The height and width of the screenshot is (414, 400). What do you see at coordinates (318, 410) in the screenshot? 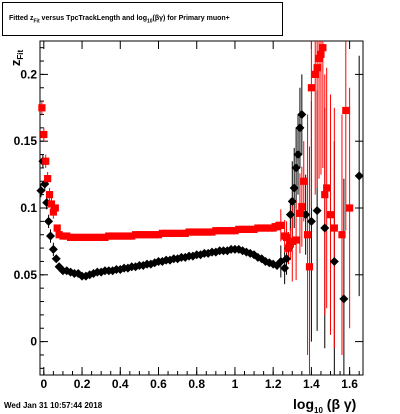
I see `x-axis-label-sub: 10` at bounding box center [318, 410].